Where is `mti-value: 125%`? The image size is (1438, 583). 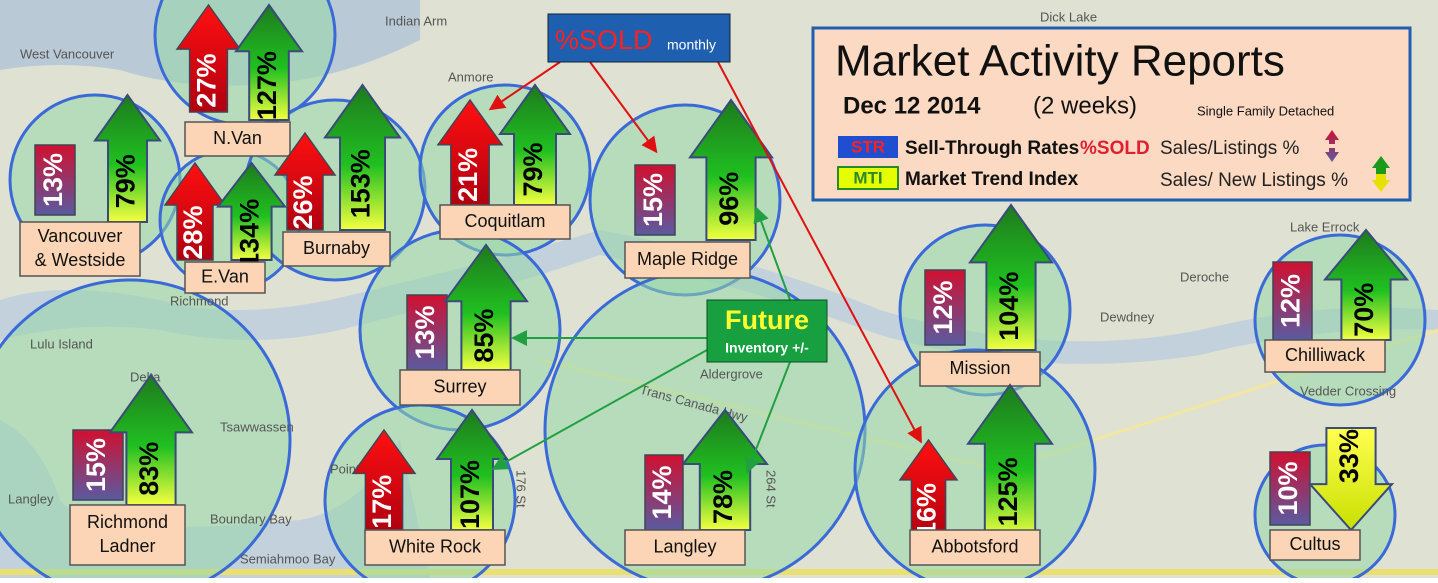
mti-value: 125% is located at coordinates (1008, 491).